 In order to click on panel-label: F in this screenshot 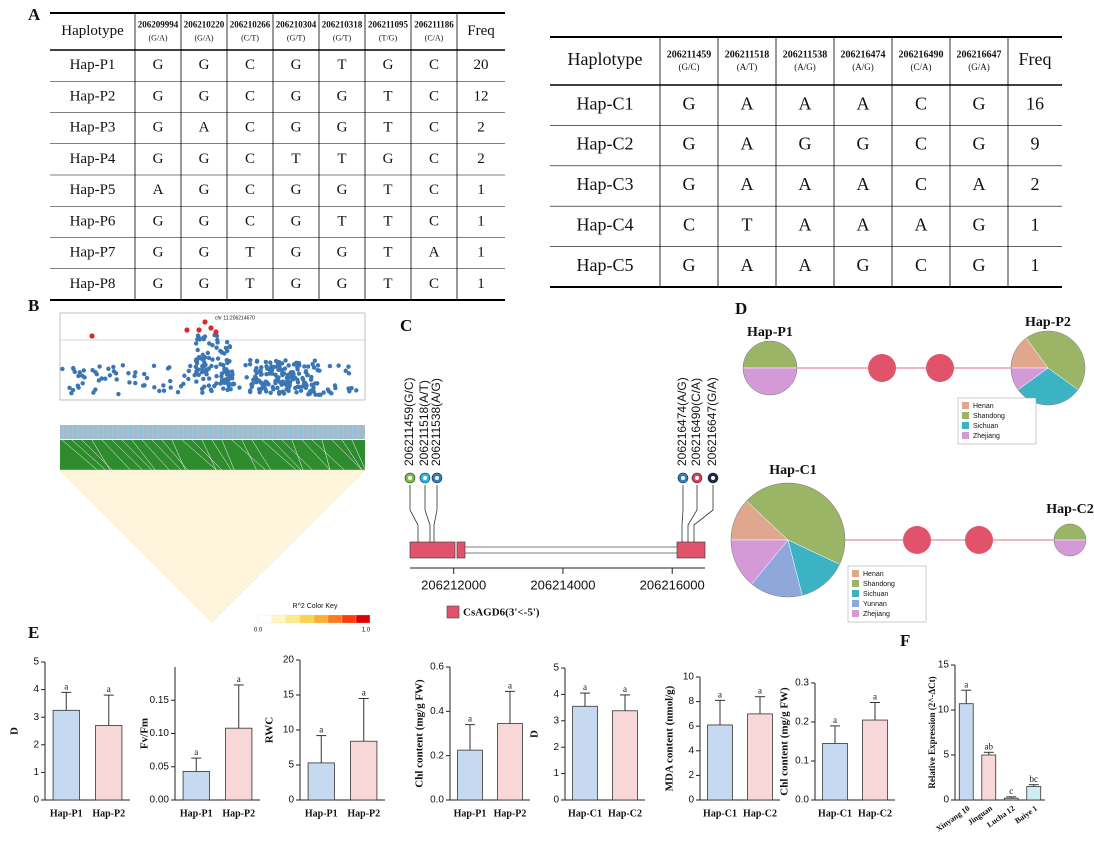, I will do `click(905, 640)`.